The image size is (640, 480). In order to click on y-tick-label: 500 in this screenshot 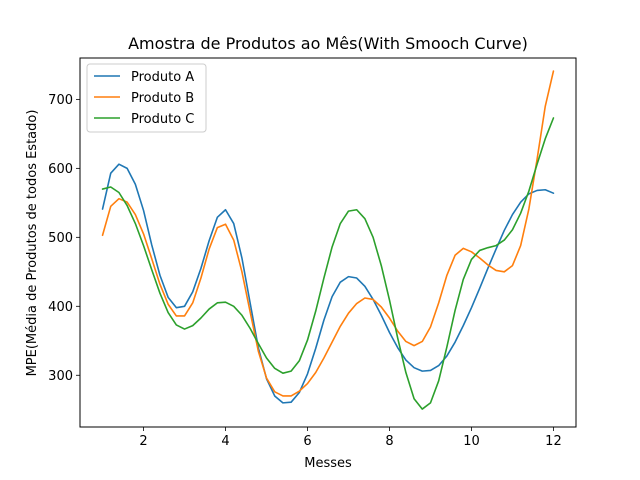, I will do `click(60, 238)`.